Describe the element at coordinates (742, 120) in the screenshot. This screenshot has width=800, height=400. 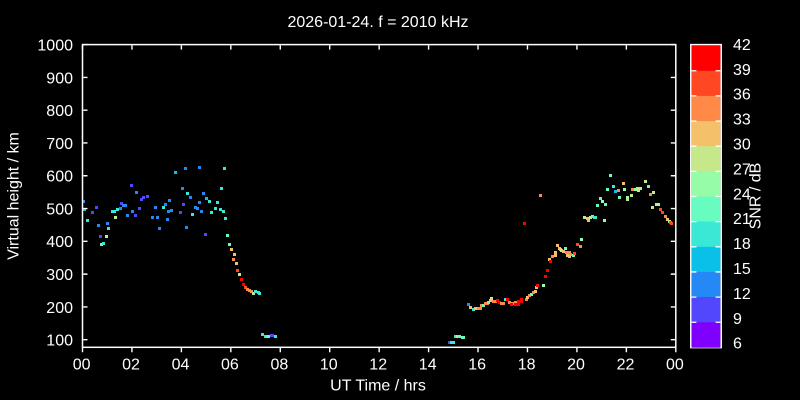
I see `svg-text: 33` at that location.